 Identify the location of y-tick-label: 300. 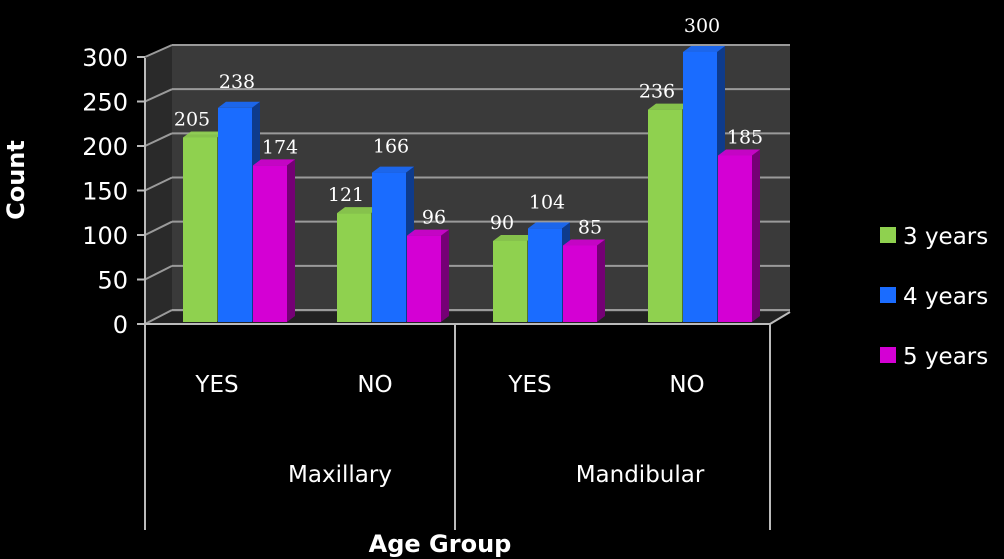
(105, 58).